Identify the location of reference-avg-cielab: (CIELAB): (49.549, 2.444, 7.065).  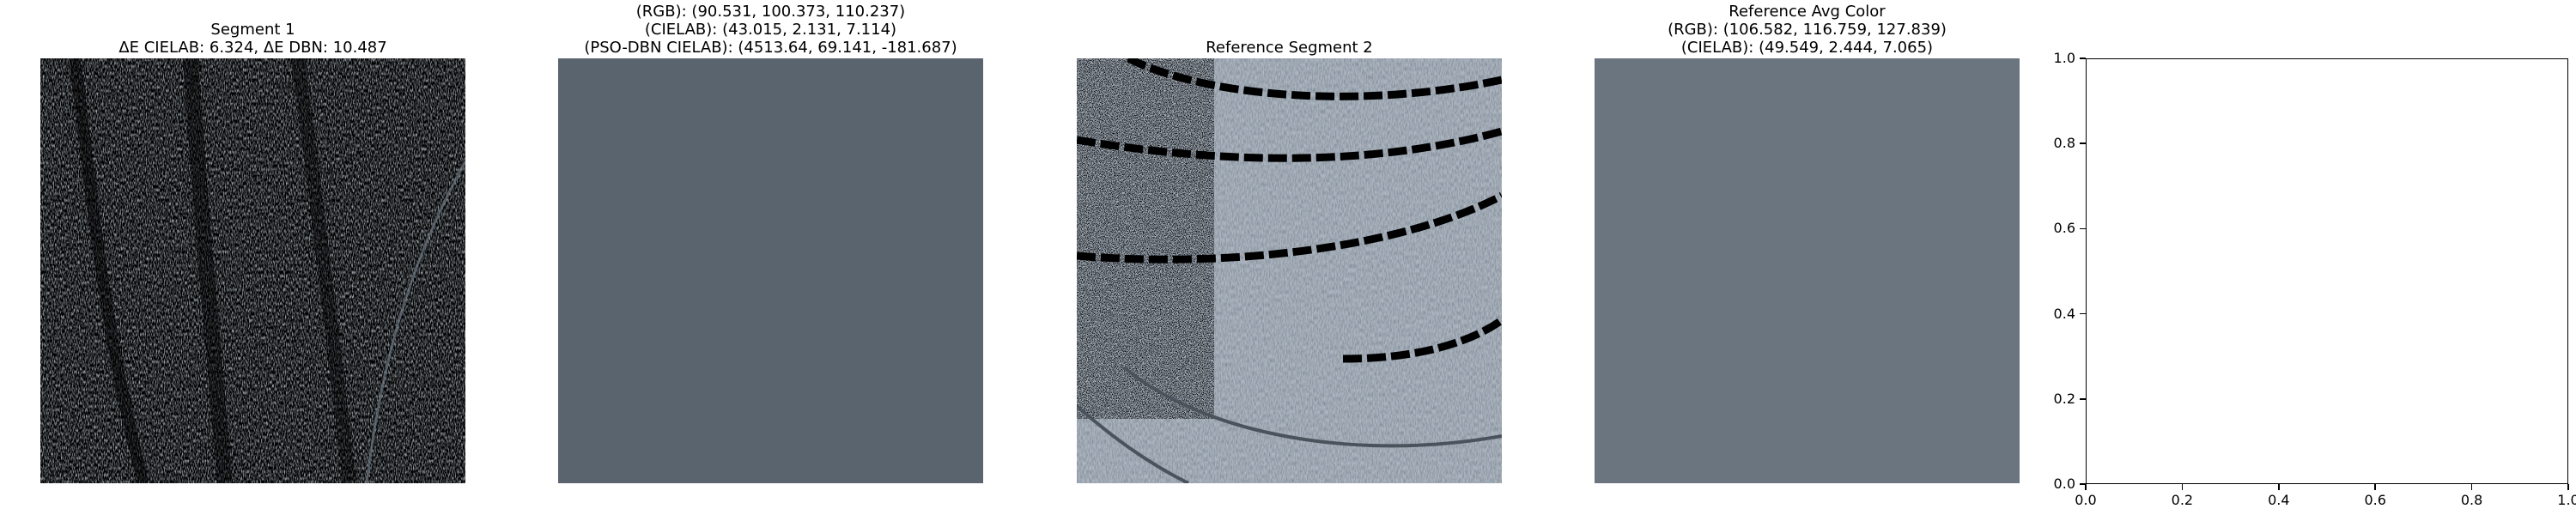
(1807, 48).